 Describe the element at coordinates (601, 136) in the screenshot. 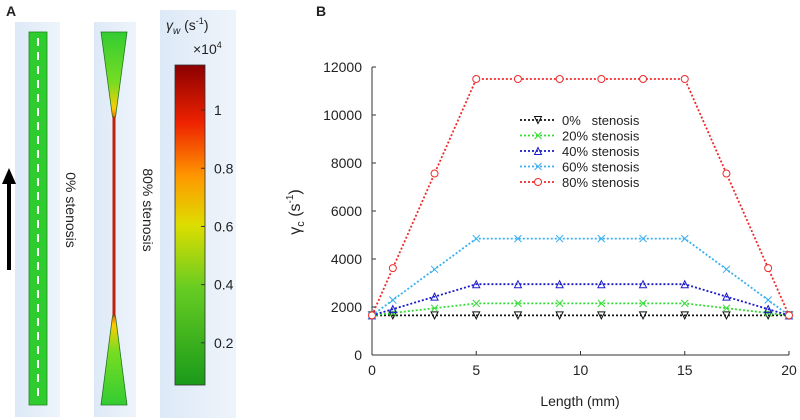

I see `legend-label: 20% stenosis` at that location.